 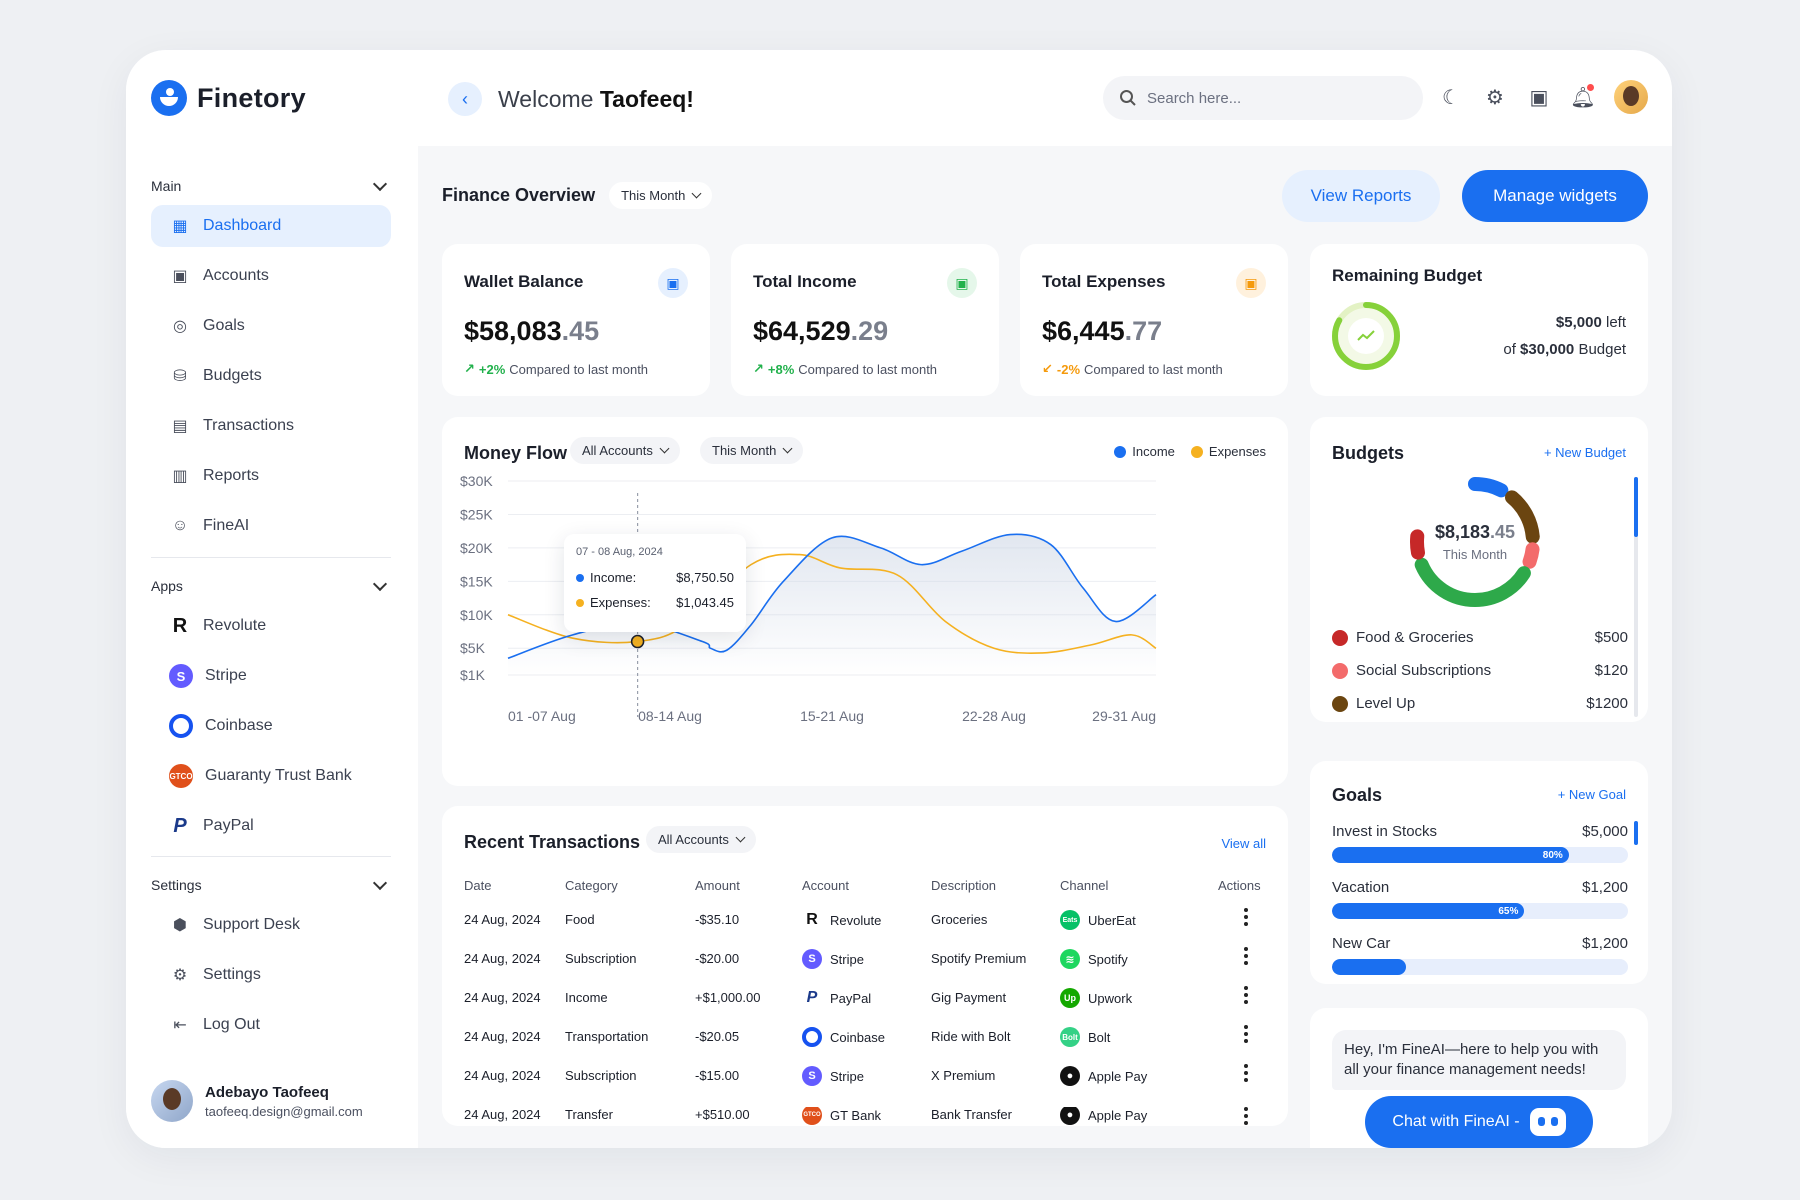 I want to click on tx-channel: ● Apple Pay, so click(x=1103, y=1116).